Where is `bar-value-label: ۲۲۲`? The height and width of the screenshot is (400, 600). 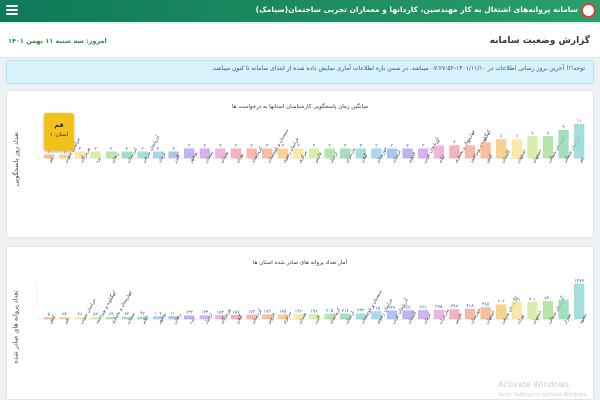
bar-value-label: ۲۲۲ is located at coordinates (361, 311).